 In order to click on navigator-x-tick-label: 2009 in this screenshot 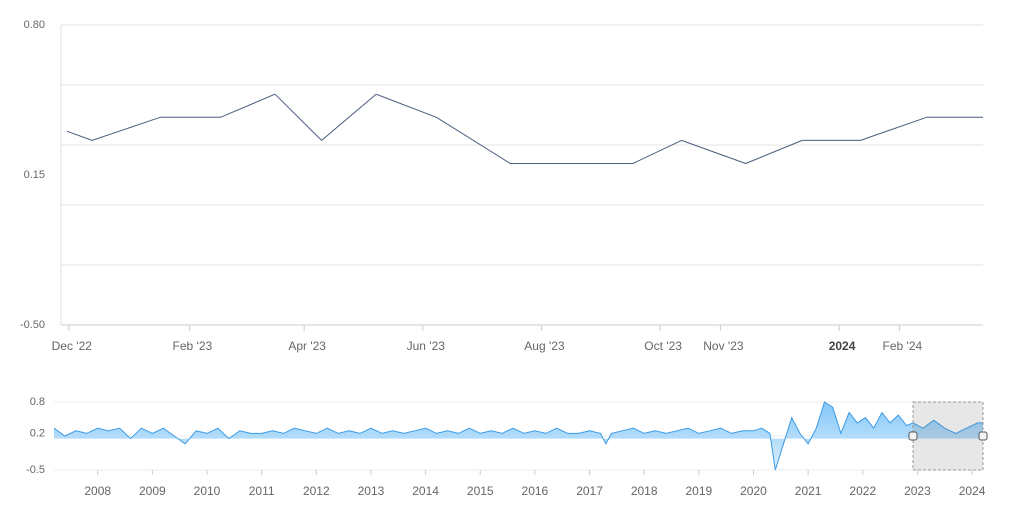, I will do `click(152, 491)`.